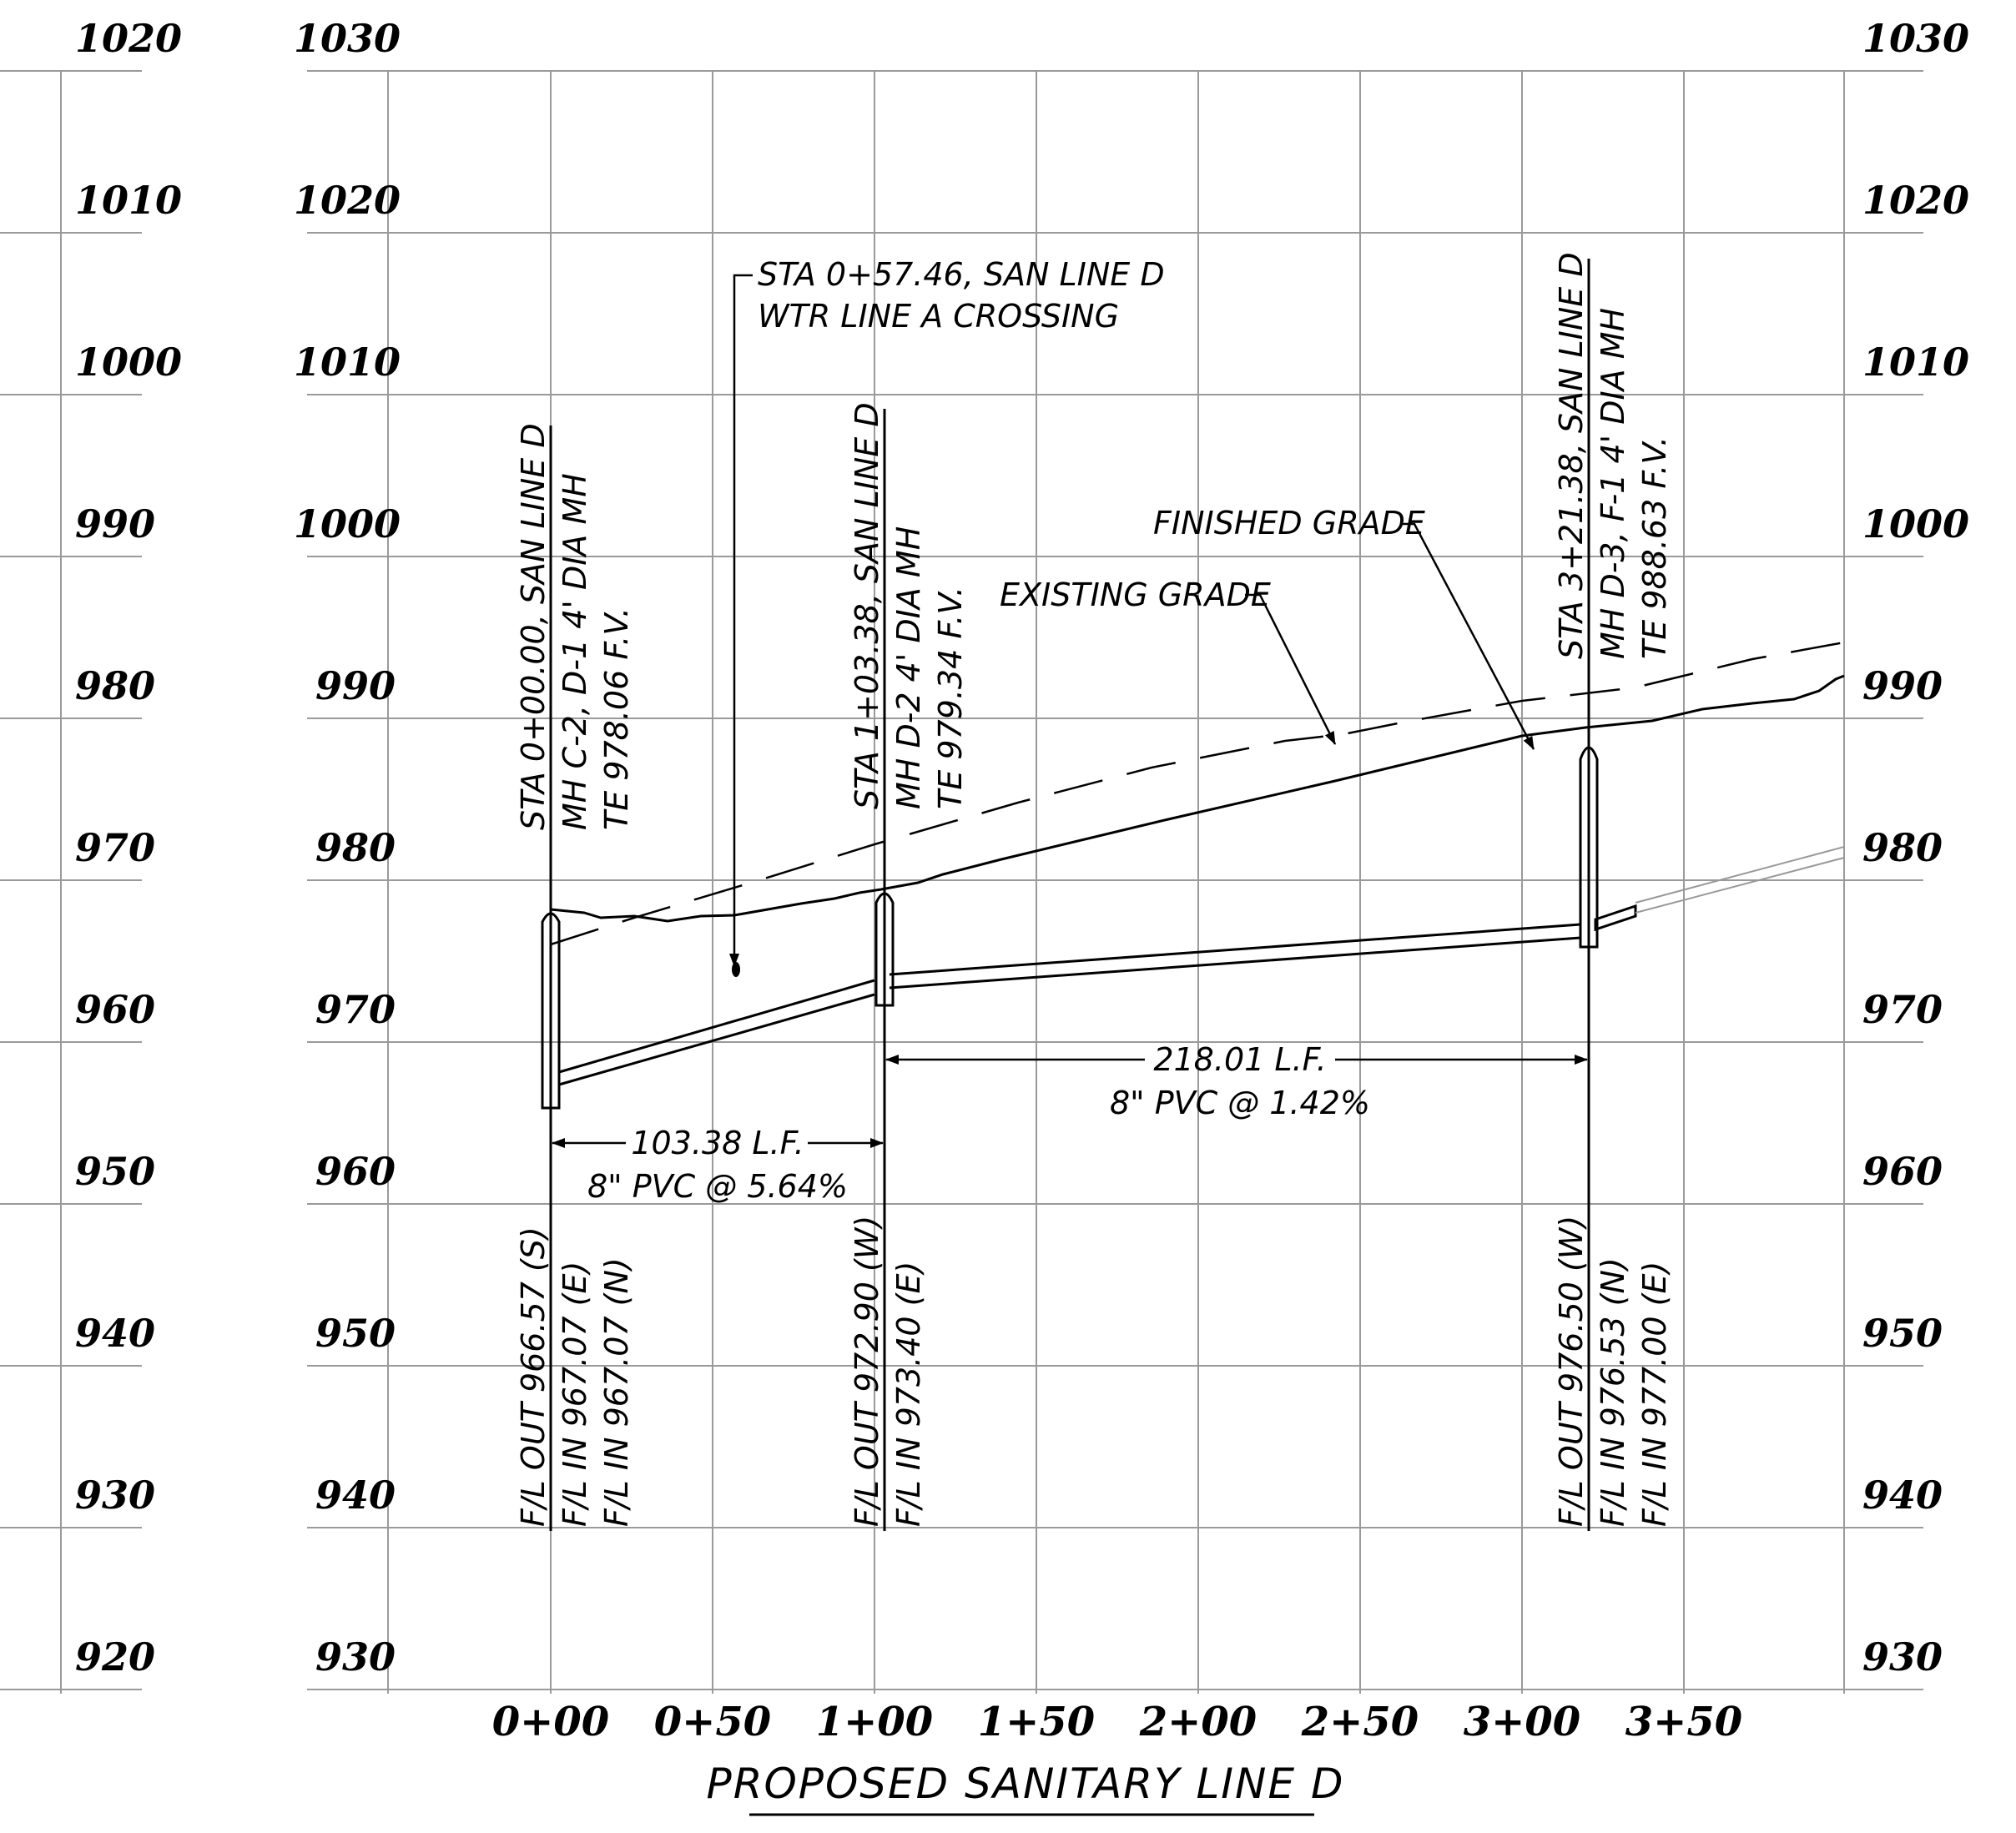 This screenshot has height=1833, width=2016. What do you see at coordinates (908, 1394) in the screenshot?
I see `flowline-label: F/L IN 973.40 (E)` at bounding box center [908, 1394].